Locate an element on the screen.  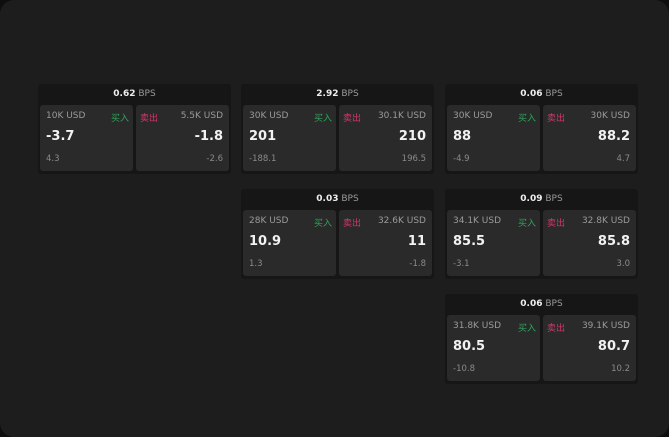
buy-price: 201 is located at coordinates (263, 136).